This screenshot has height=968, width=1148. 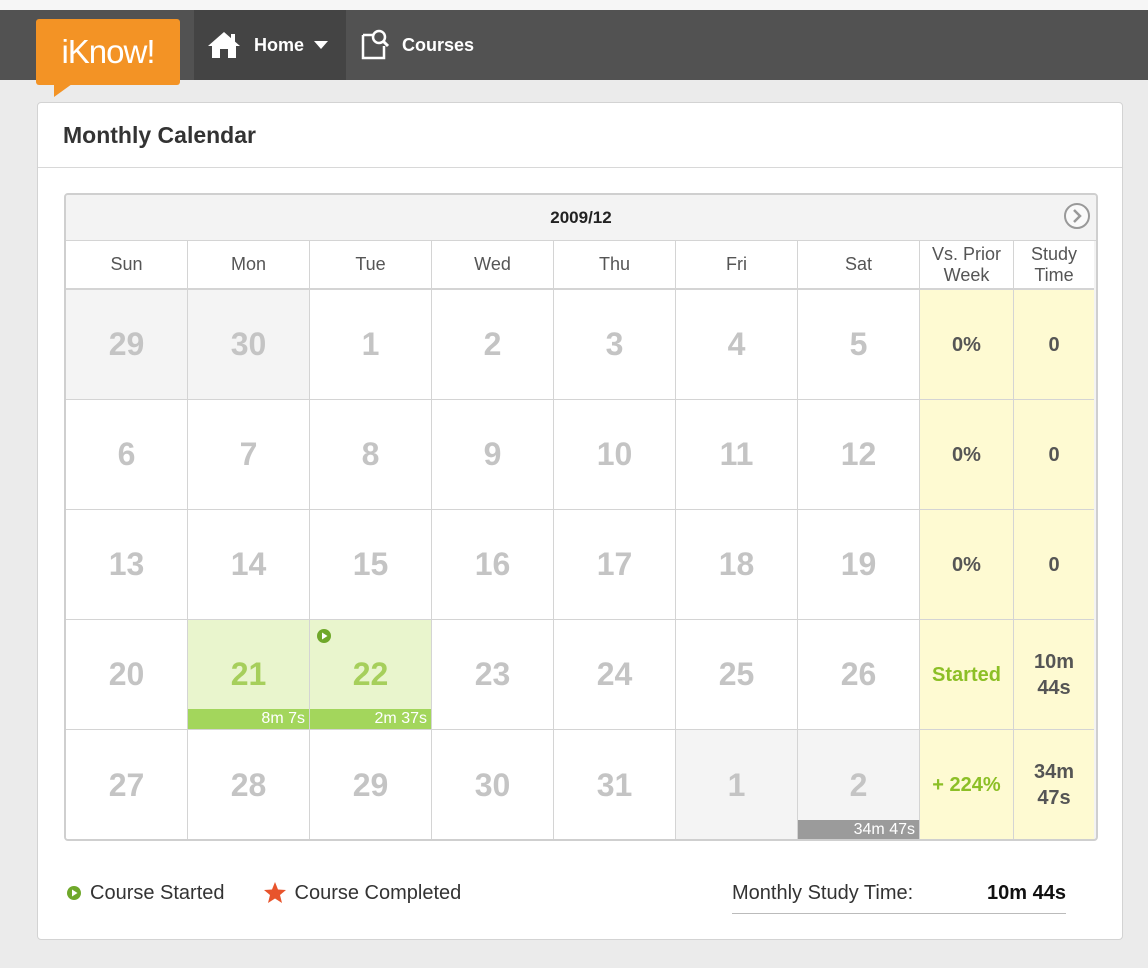 What do you see at coordinates (1054, 265) in the screenshot?
I see `column-header: Study Time` at bounding box center [1054, 265].